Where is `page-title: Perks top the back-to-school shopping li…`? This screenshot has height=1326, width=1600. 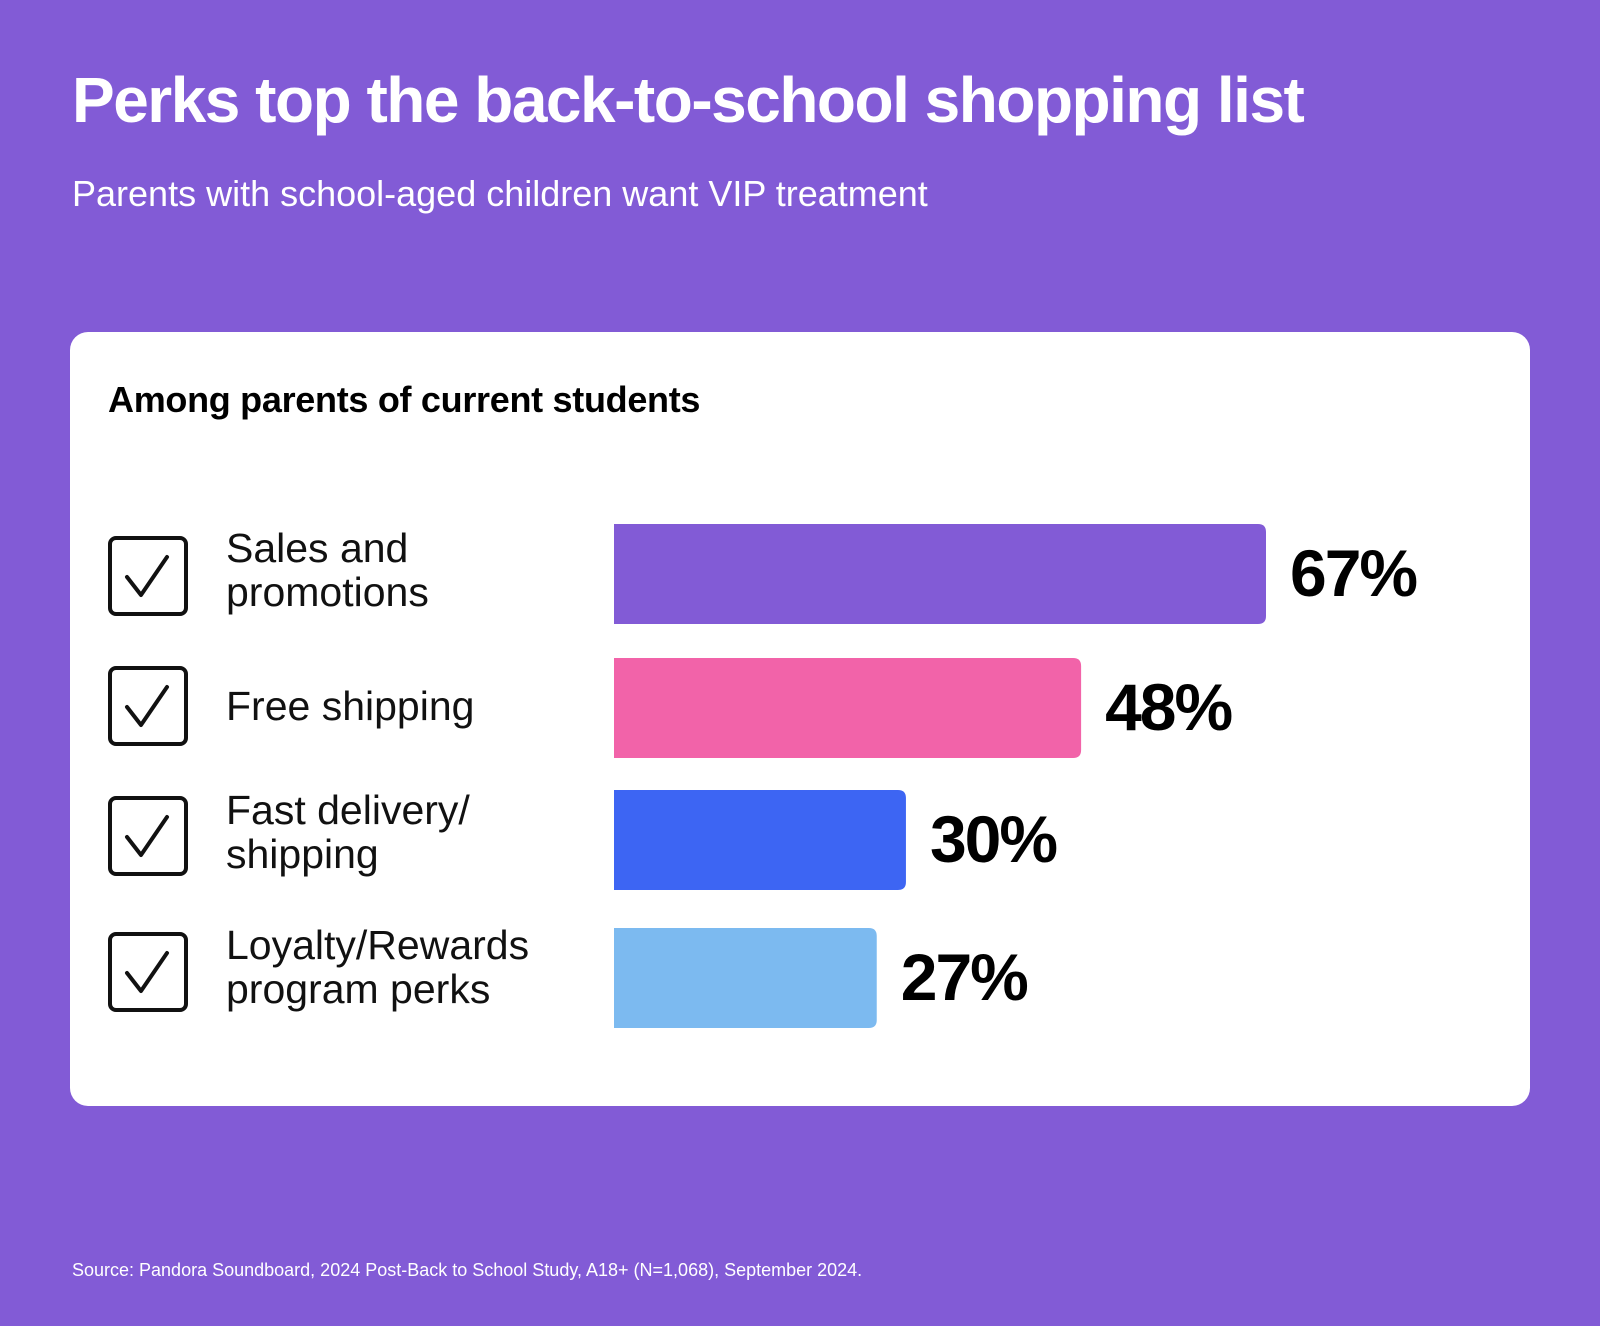
page-title: Perks top the back-to-school shopping li… is located at coordinates (688, 100).